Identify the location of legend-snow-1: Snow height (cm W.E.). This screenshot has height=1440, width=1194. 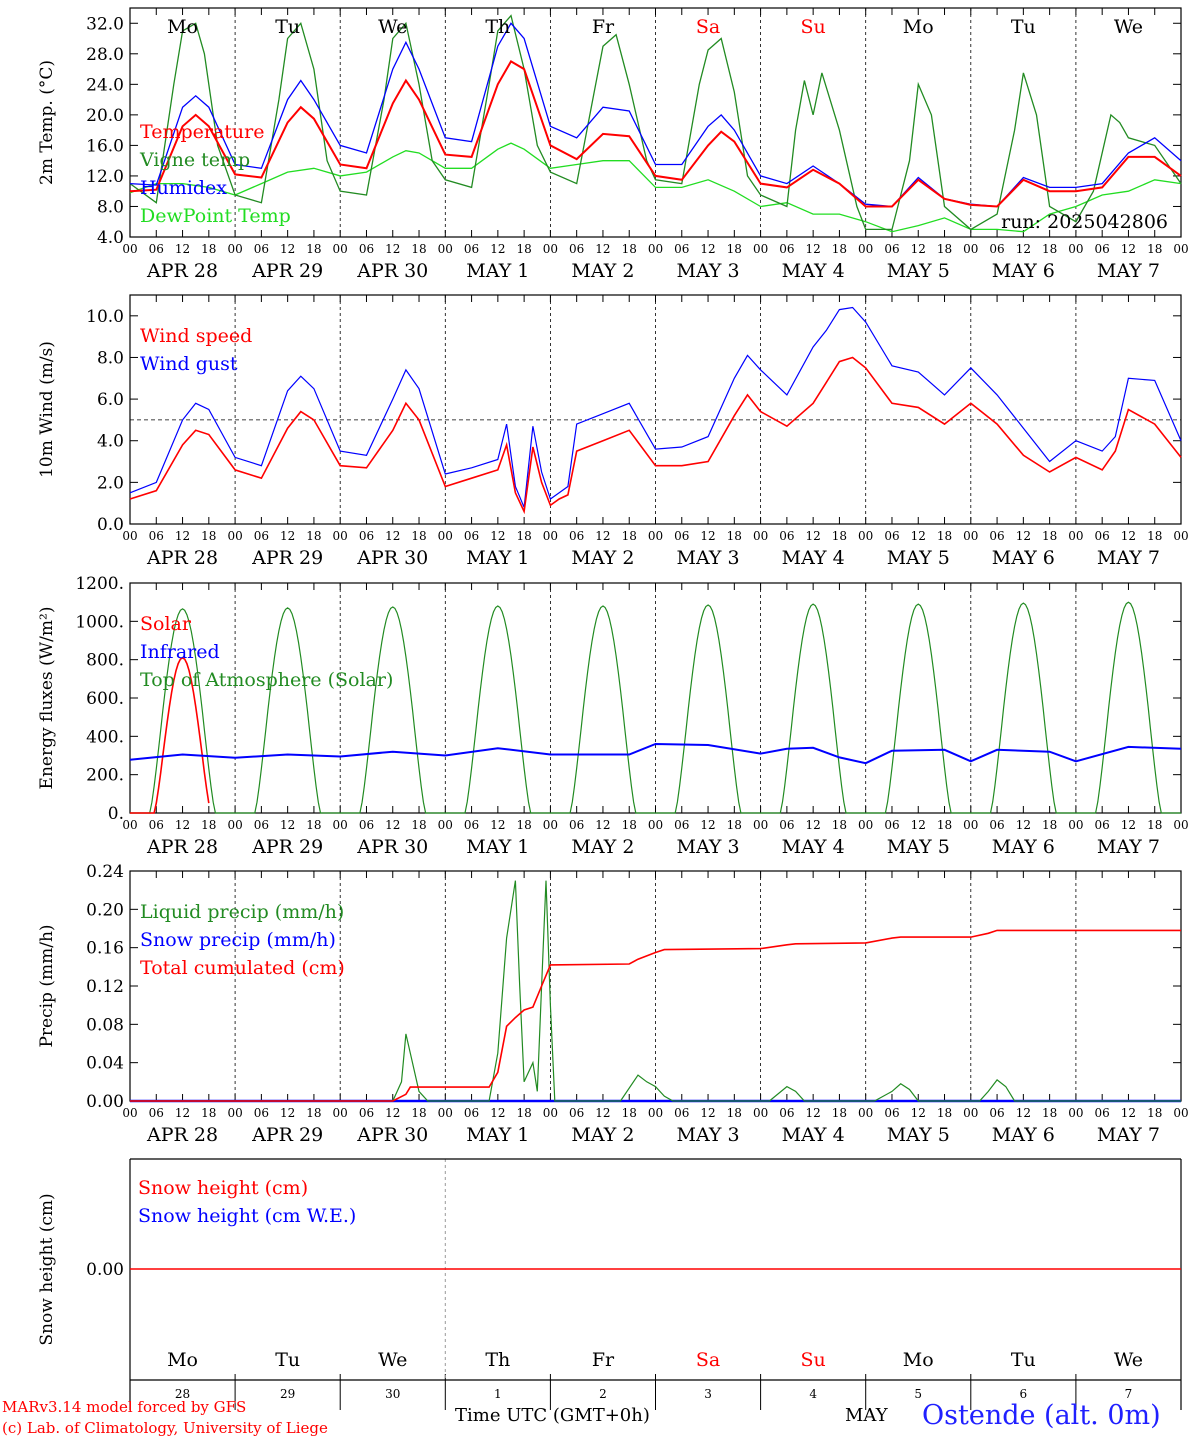
(247, 1216).